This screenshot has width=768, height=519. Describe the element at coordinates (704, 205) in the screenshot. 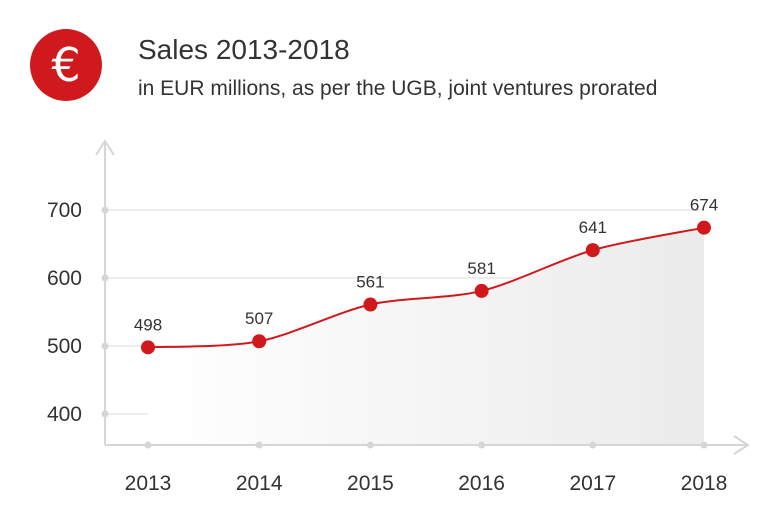

I see `data-label: 674` at that location.